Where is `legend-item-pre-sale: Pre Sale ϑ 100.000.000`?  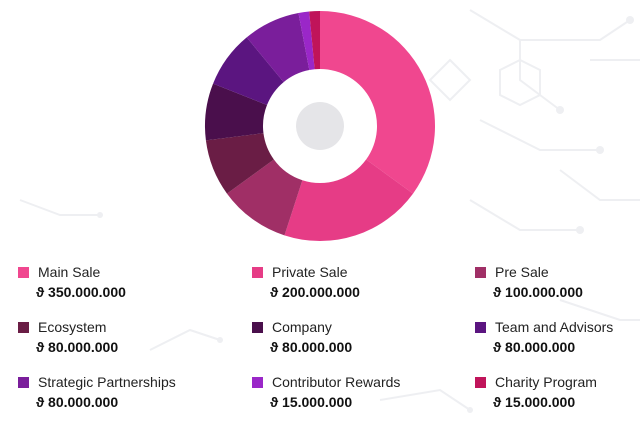
legend-item-pre-sale: Pre Sale ϑ 100.000.000 is located at coordinates (557, 284).